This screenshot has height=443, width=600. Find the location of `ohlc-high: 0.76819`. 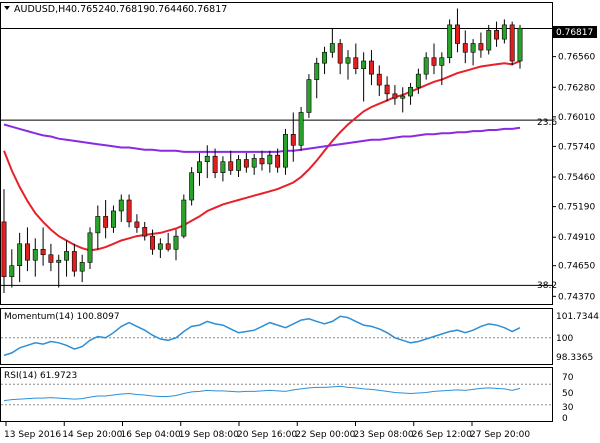

ohlc-high: 0.76819 is located at coordinates (129, 9).